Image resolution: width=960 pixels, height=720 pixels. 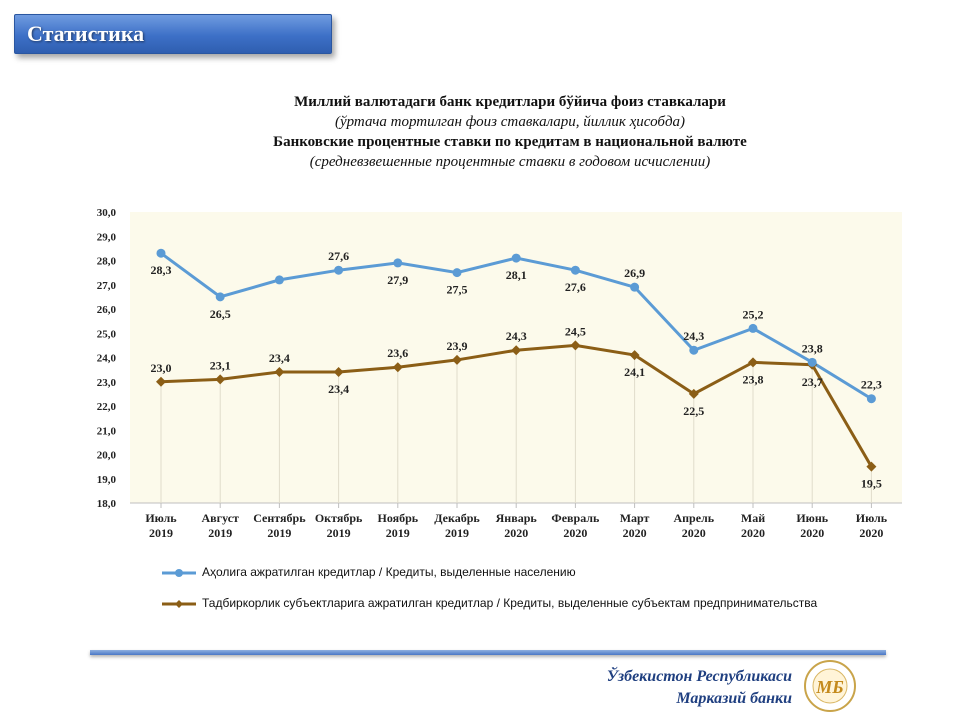 What do you see at coordinates (107, 262) in the screenshot?
I see `y-tick-label: 28,0` at bounding box center [107, 262].